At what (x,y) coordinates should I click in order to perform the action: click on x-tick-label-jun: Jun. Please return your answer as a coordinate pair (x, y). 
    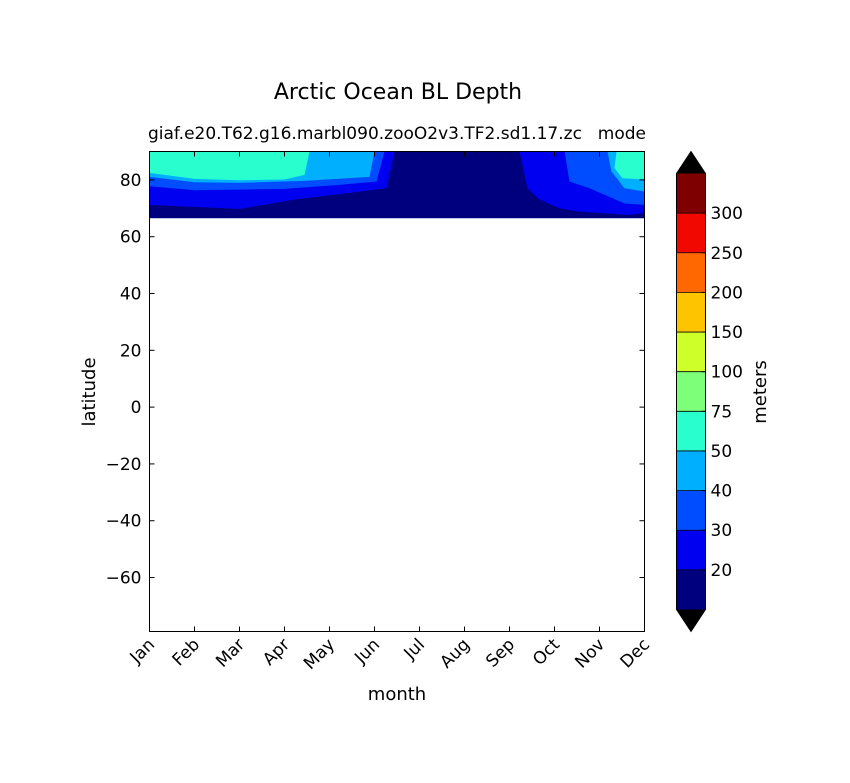
    Looking at the image, I should click on (367, 652).